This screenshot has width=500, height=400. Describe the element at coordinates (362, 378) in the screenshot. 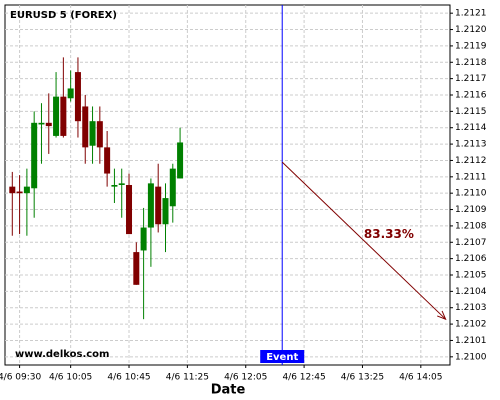

I see `x-tick-label: 4/6 13:25` at that location.